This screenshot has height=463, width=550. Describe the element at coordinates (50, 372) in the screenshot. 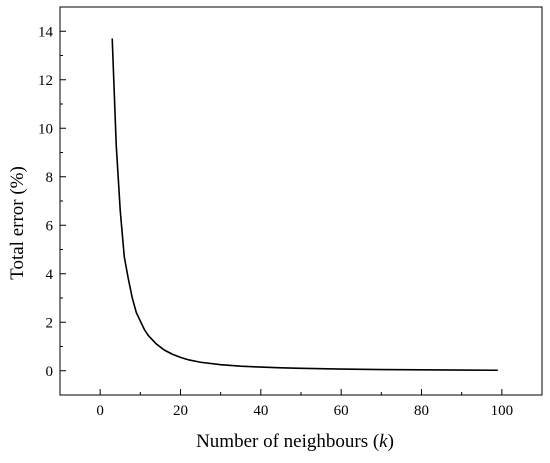

I see `y-tick-label: 0` at that location.